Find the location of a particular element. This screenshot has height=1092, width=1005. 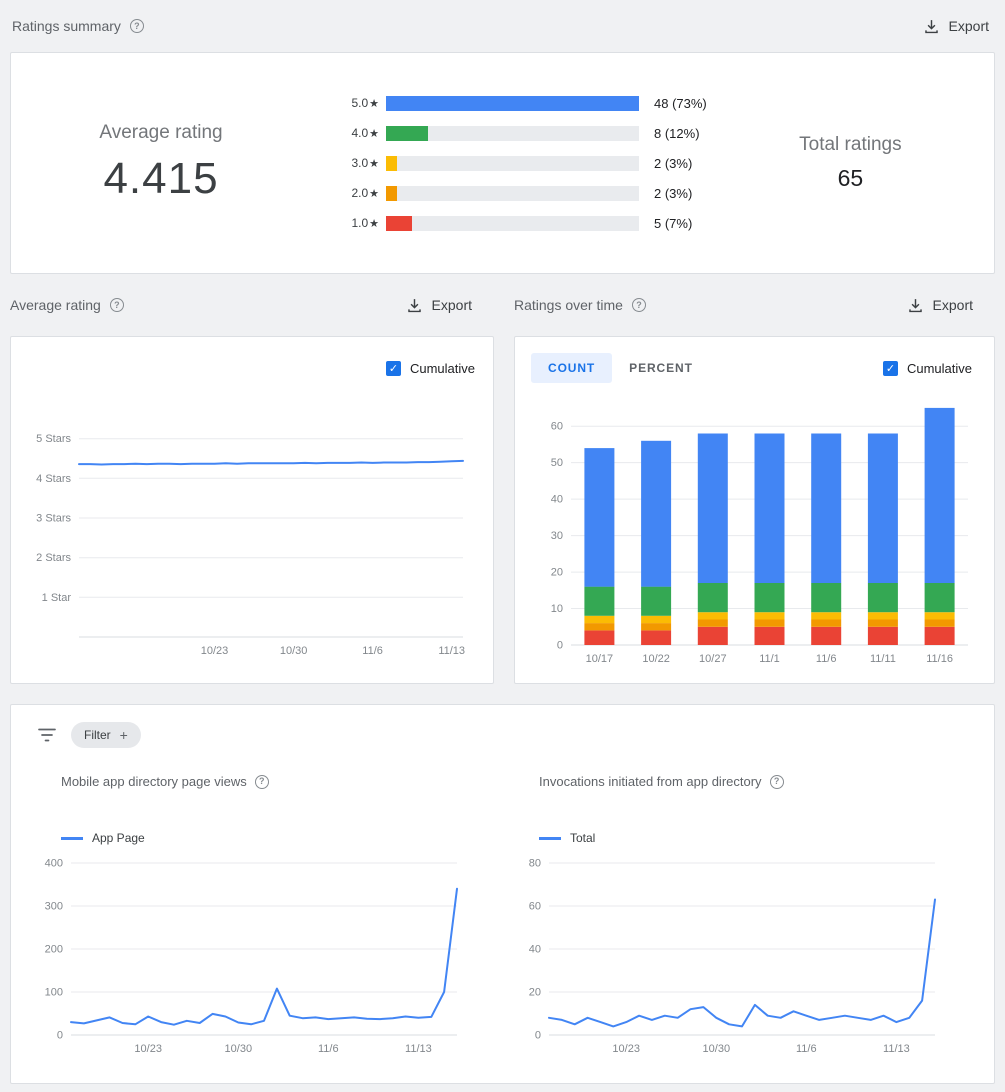

ratings-over-time-title-group: Ratings over time ? is located at coordinates (580, 305).